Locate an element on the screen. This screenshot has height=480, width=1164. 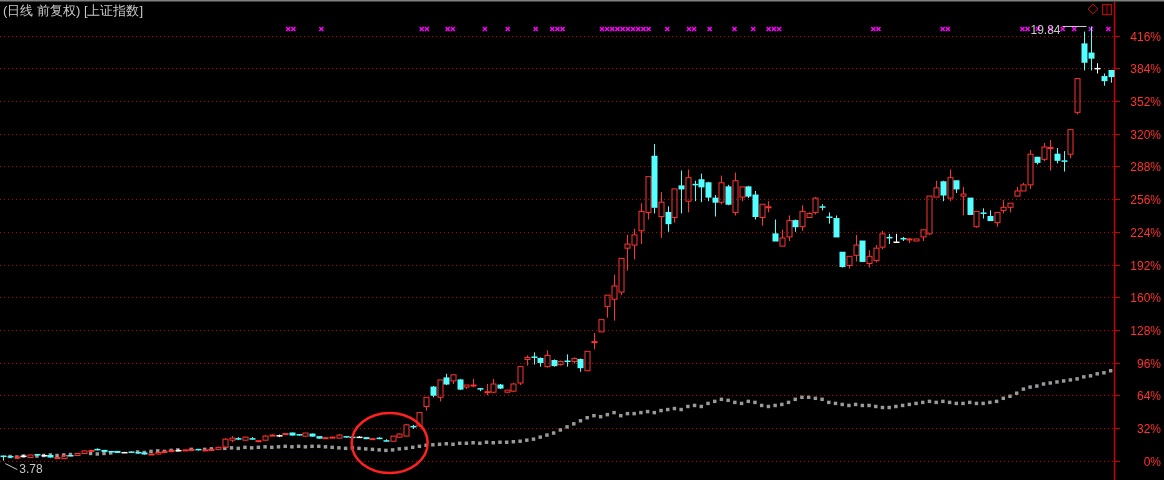
y-tick-label: 352% is located at coordinates (1146, 101).